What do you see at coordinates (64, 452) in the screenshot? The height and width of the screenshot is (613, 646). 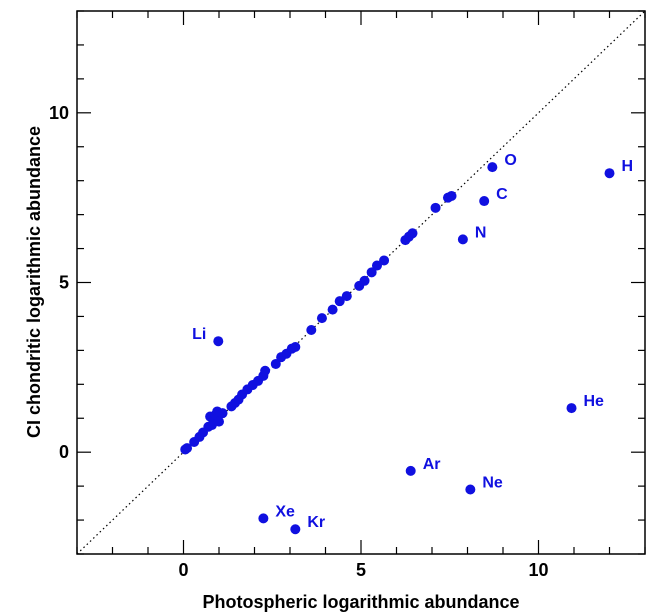 I see `y-tick-label: 0` at bounding box center [64, 452].